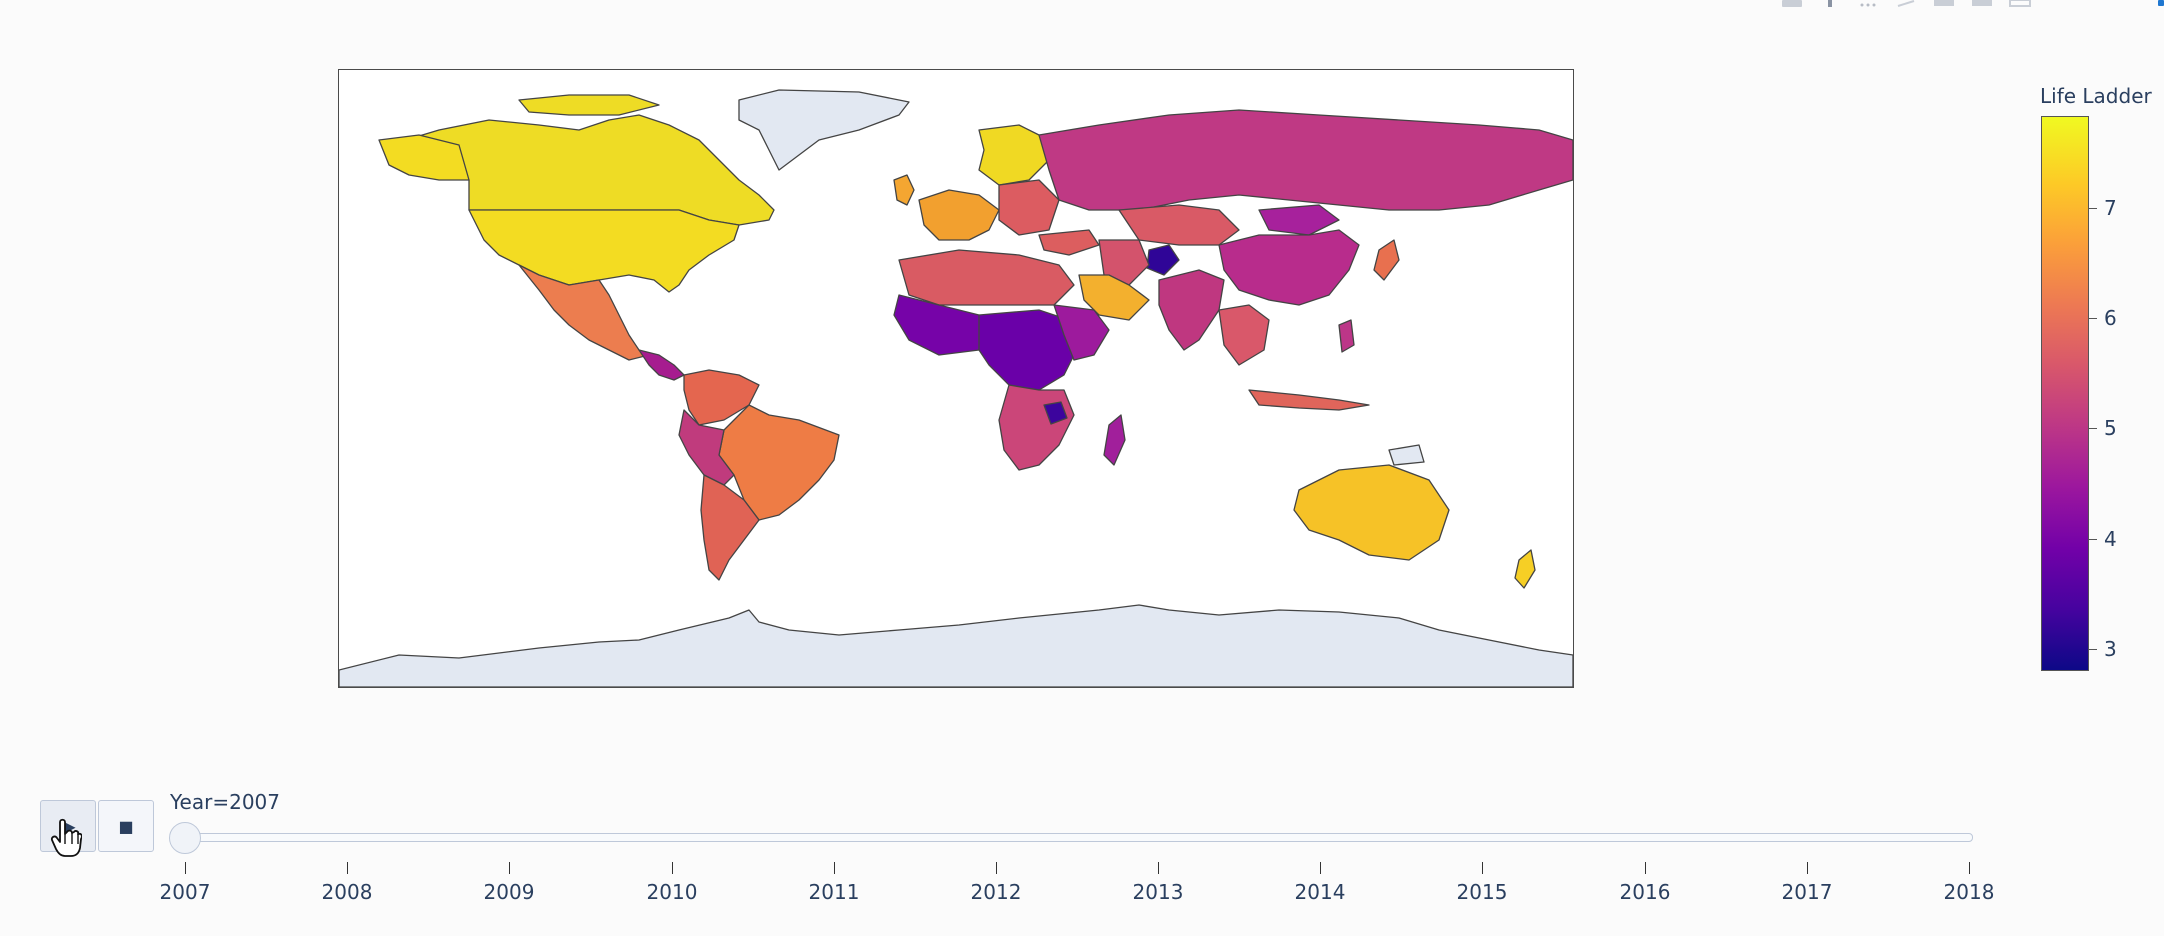 The height and width of the screenshot is (936, 2164). I want to click on country-canada, so click(581, 170).